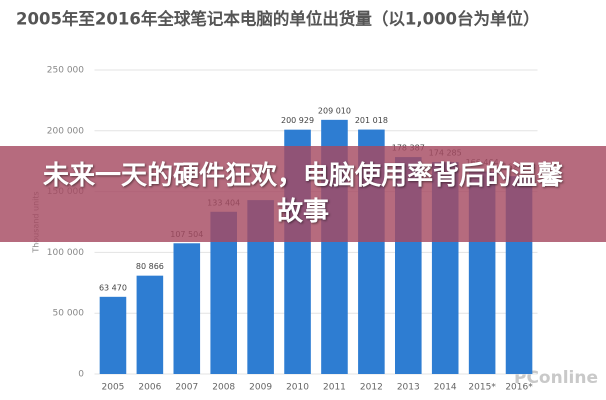 This screenshot has height=400, width=606. What do you see at coordinates (371, 120) in the screenshot?
I see `value-label: 201 018` at bounding box center [371, 120].